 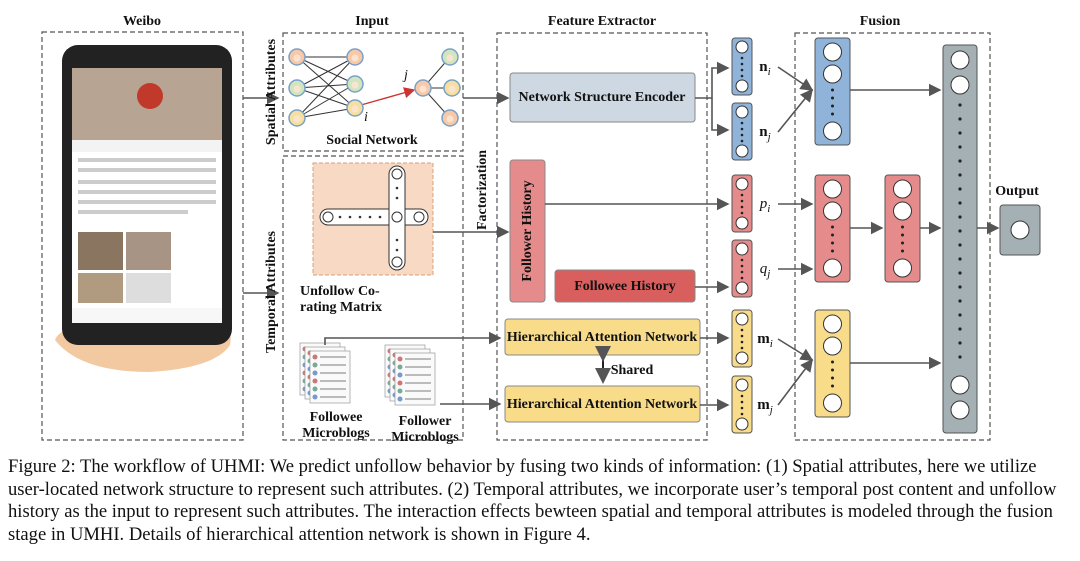 I want to click on symbol: m, so click(x=763, y=405).